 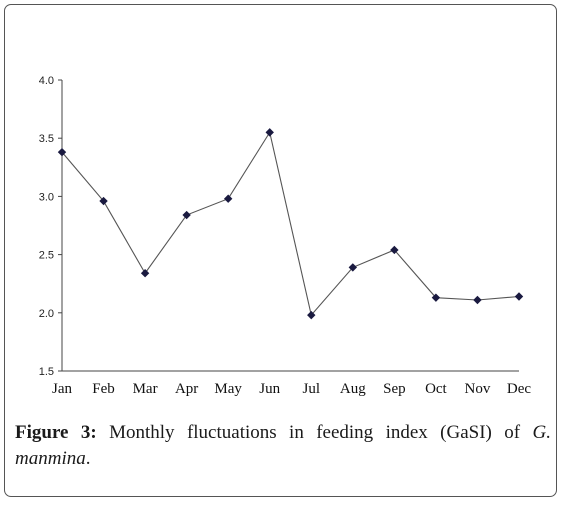 What do you see at coordinates (269, 389) in the screenshot?
I see `x-tick-label: Jun` at bounding box center [269, 389].